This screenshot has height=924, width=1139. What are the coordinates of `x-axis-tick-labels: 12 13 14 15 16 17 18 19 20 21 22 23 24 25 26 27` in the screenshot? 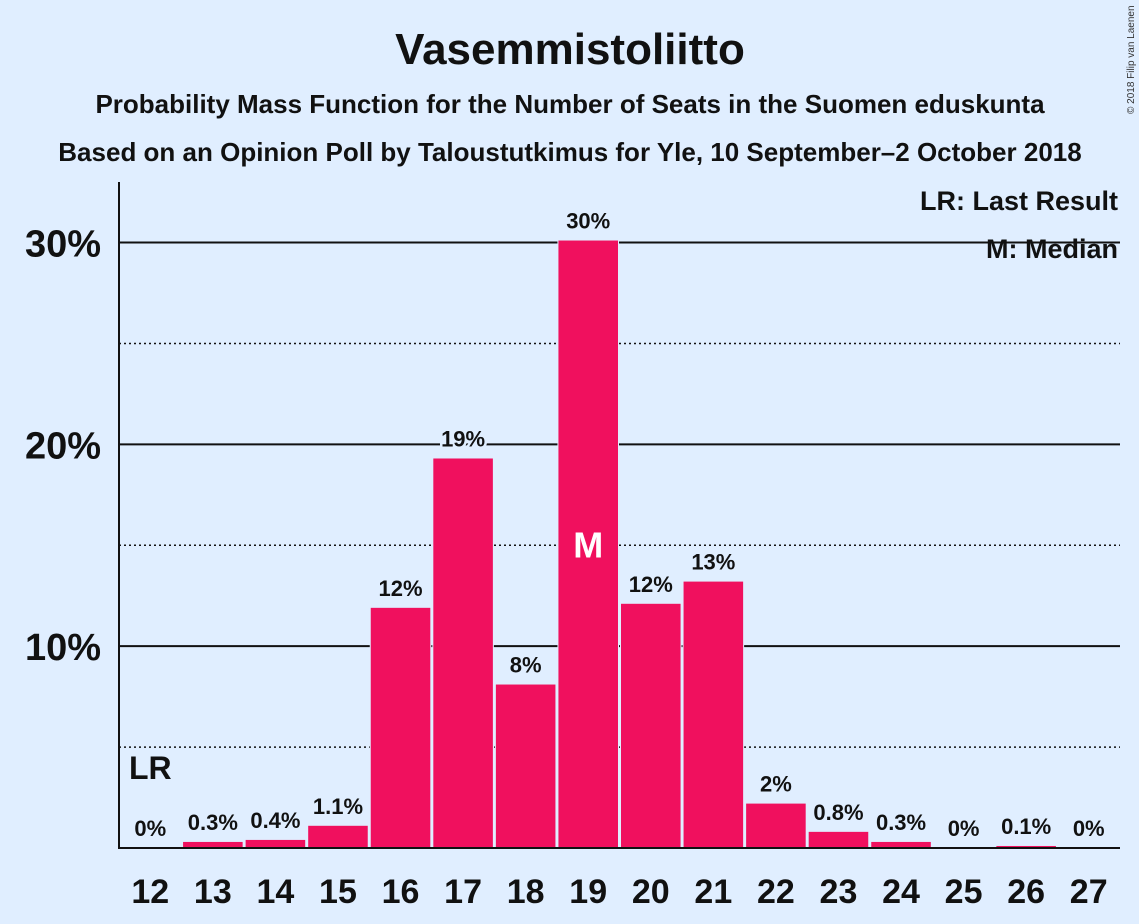 It's located at (619, 892).